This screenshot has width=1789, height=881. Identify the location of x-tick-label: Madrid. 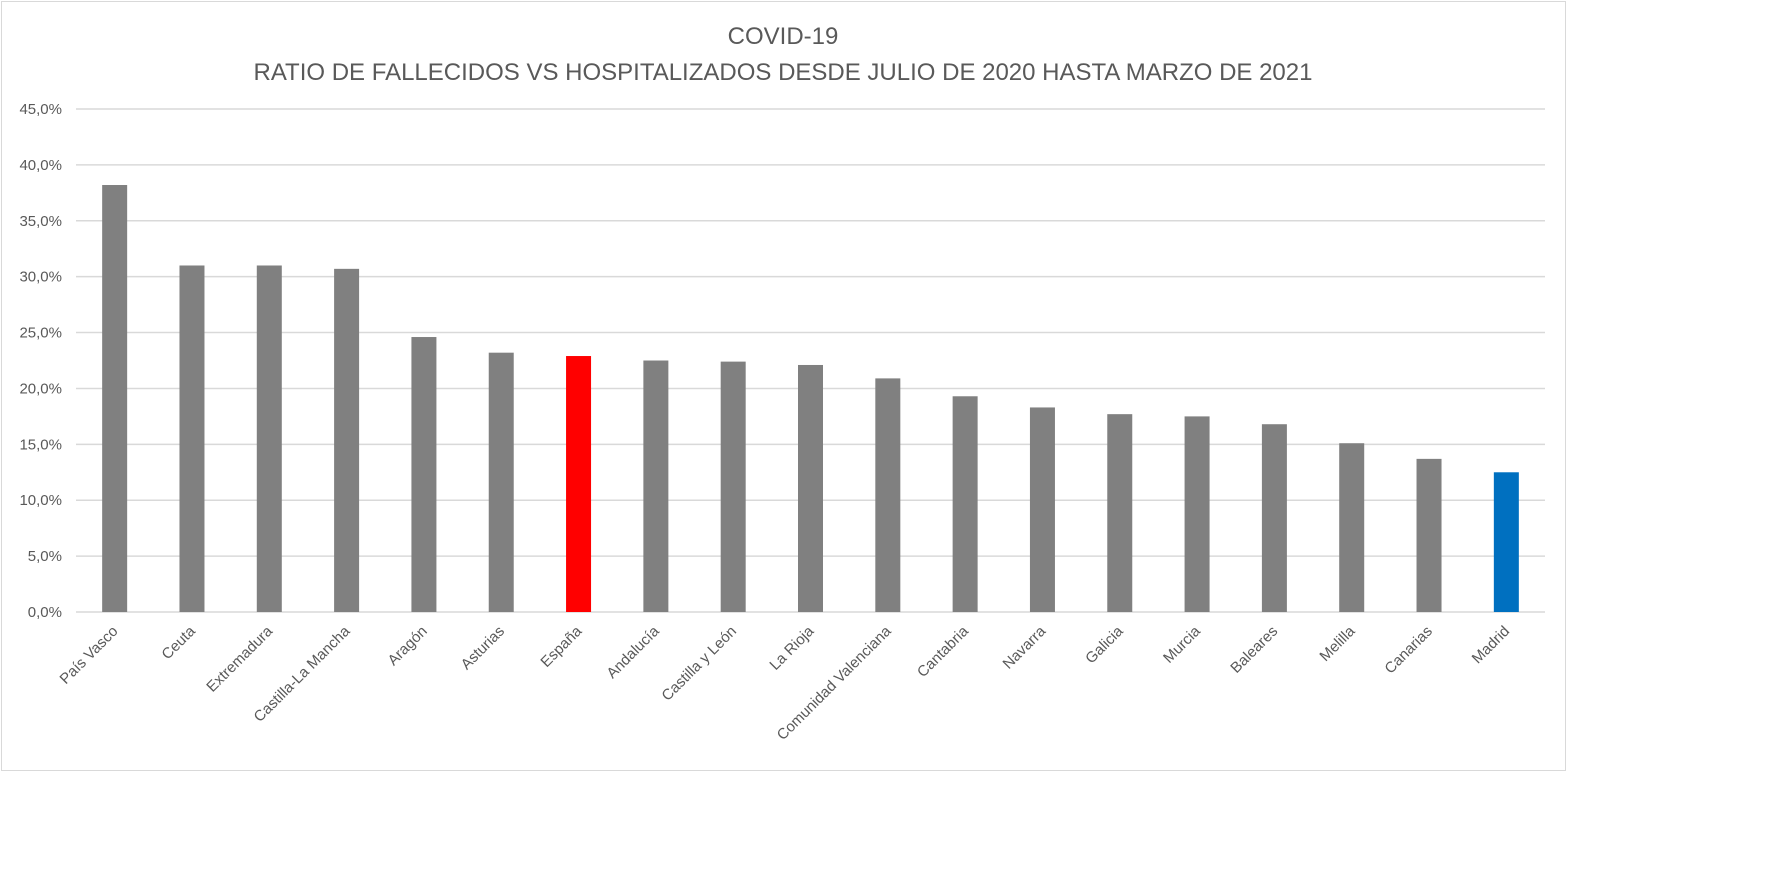
(1491, 645).